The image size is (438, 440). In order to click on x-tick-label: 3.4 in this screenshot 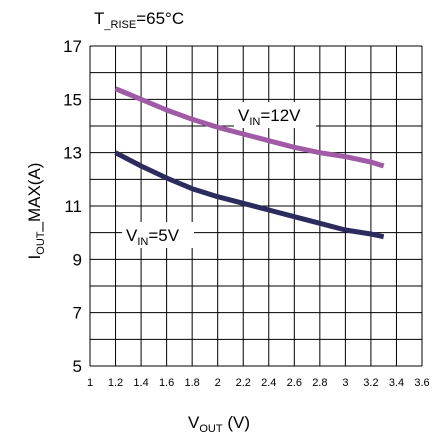, I will do `click(396, 383)`.